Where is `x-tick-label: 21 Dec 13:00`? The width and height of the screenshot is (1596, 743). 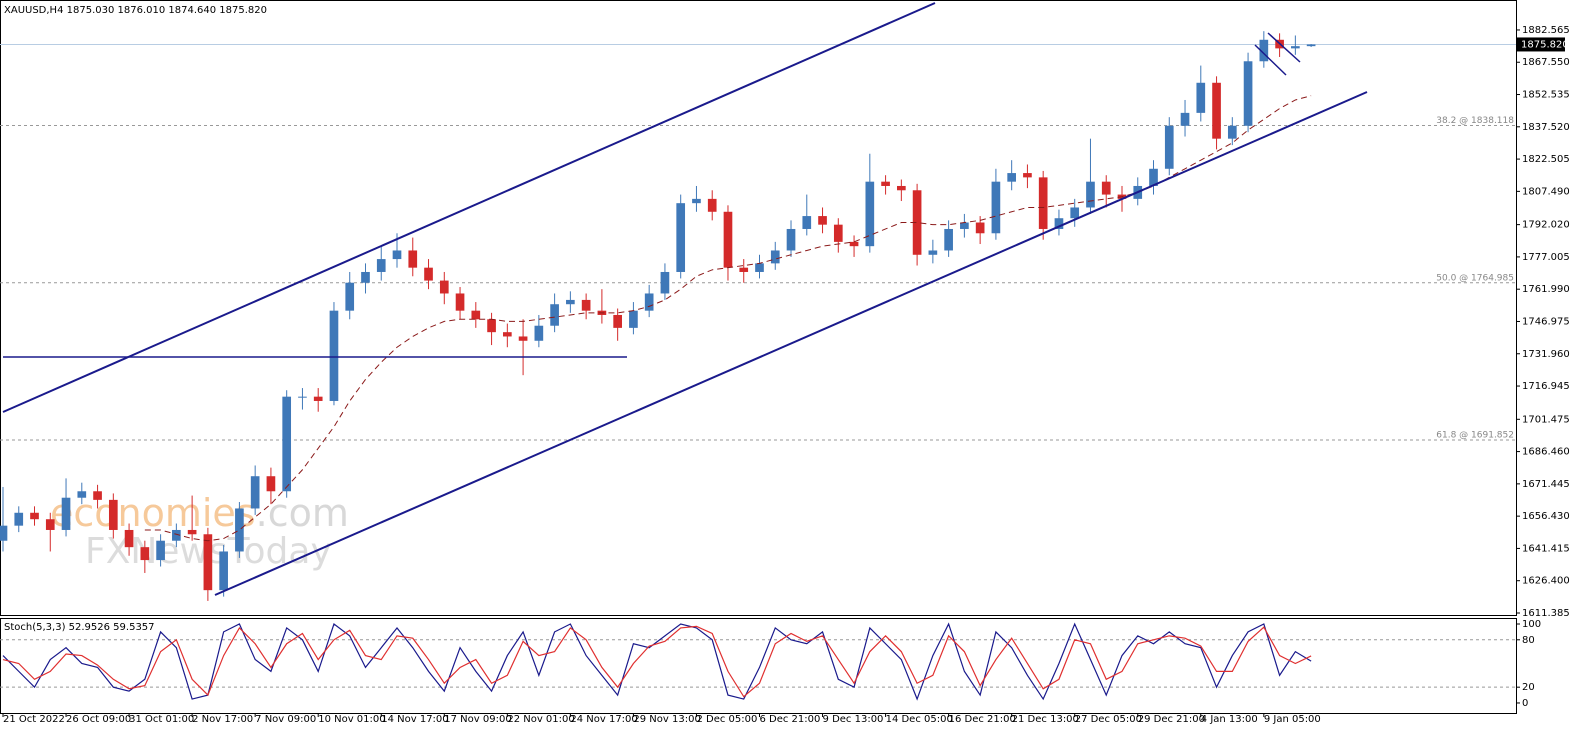
x-tick-label: 21 Dec 13:00 is located at coordinates (1045, 719).